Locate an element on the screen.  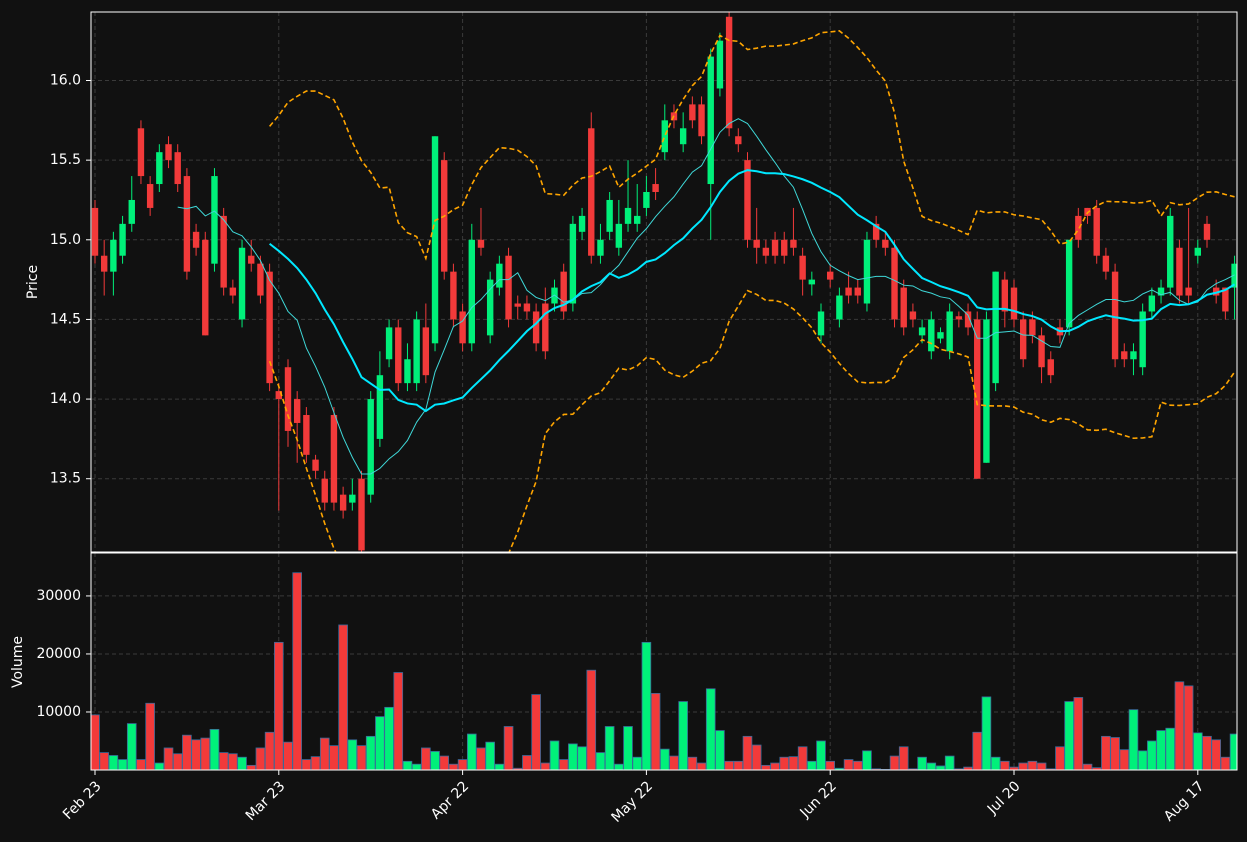
y-axis-label: Price is located at coordinates (33, 282).